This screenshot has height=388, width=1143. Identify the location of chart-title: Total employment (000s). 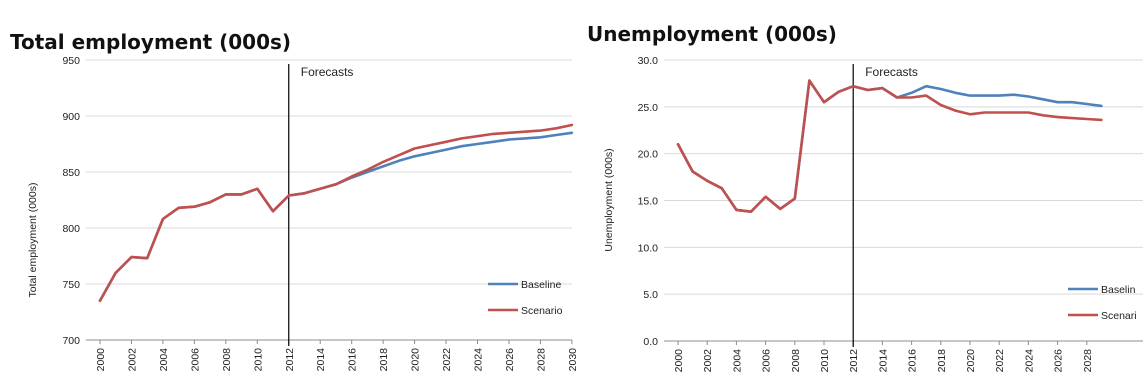
(150, 42).